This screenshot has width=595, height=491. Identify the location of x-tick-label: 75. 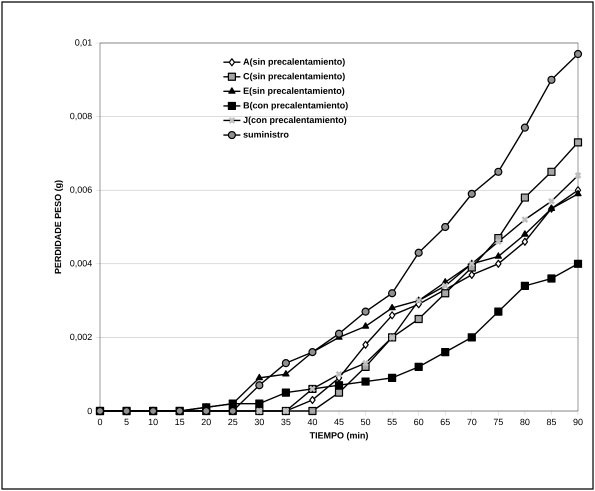
(498, 422).